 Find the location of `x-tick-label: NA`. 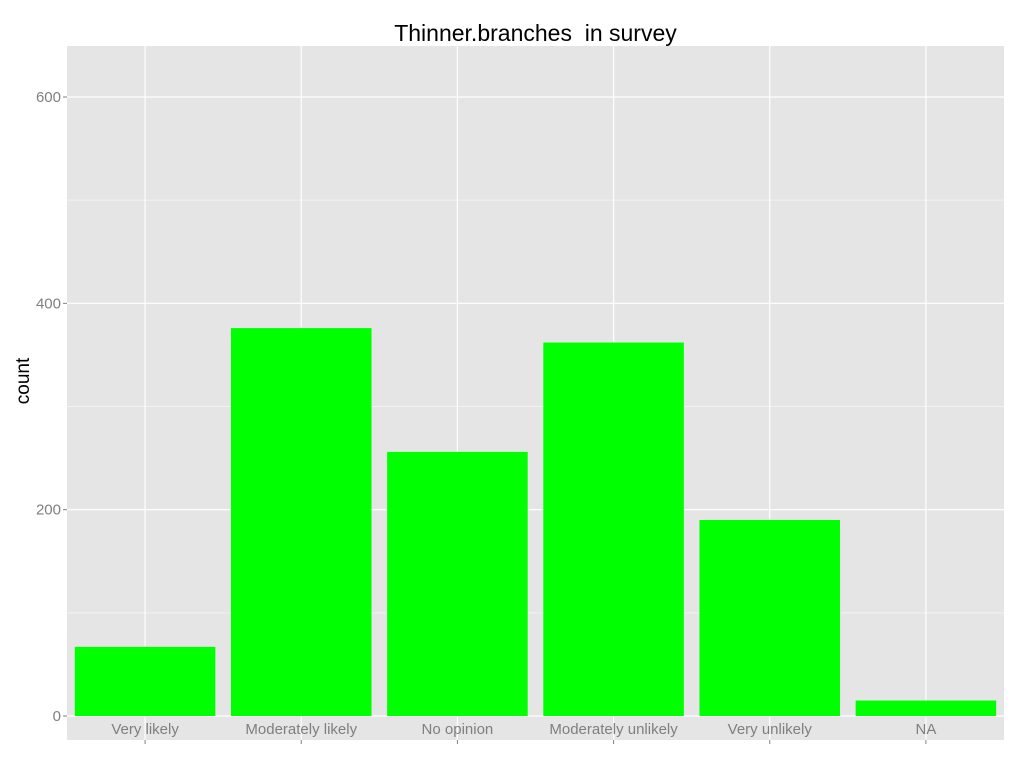

x-tick-label: NA is located at coordinates (925, 729).